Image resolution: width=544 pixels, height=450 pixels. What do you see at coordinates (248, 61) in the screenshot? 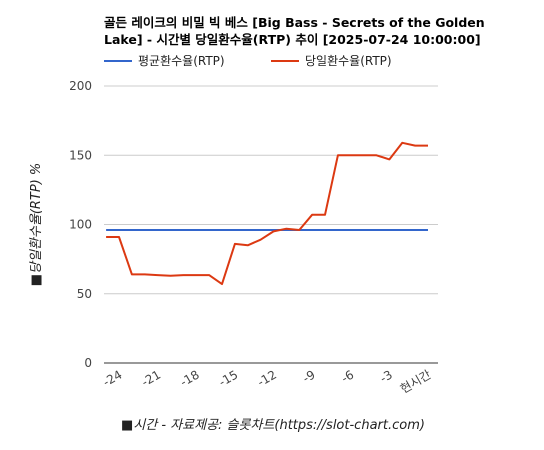
I see `legend: 평균환수율(RTP) 당일환수율(RTP)` at bounding box center [248, 61].